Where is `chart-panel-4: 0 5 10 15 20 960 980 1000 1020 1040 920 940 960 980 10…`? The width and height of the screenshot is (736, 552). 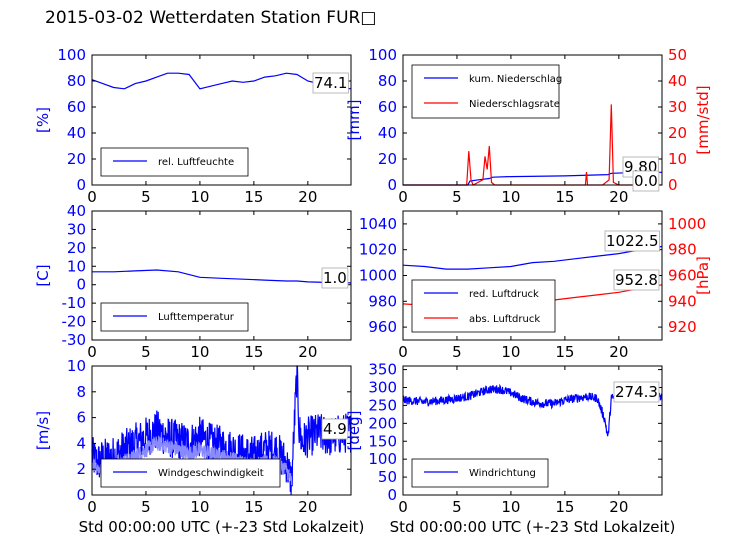
chart-panel-4: 0 5 10 15 20 960 980 1000 1020 1040 920 940 960 980 10… is located at coordinates (535, 285).